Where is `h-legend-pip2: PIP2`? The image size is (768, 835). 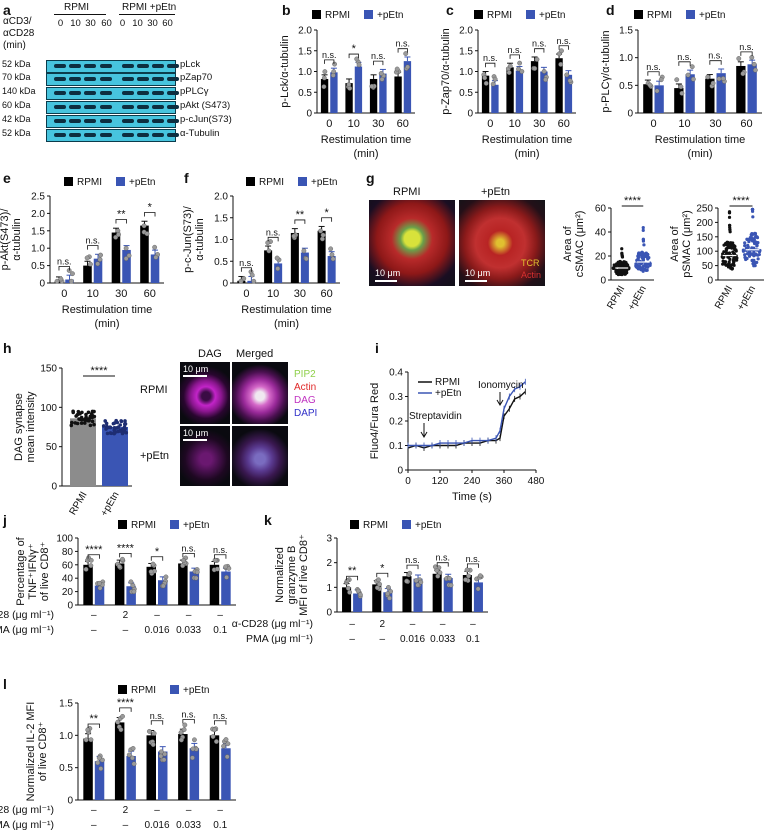 h-legend-pip2: PIP2 is located at coordinates (305, 374).